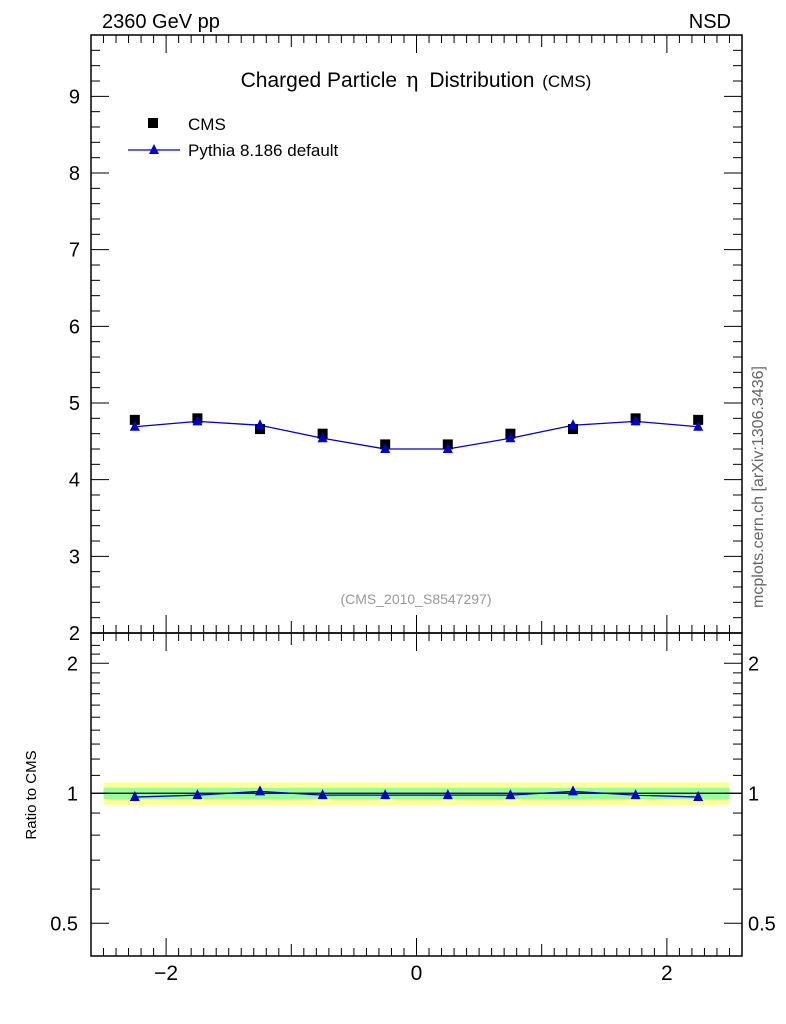  What do you see at coordinates (417, 973) in the screenshot?
I see `ratio-x-tick-label: 0` at bounding box center [417, 973].